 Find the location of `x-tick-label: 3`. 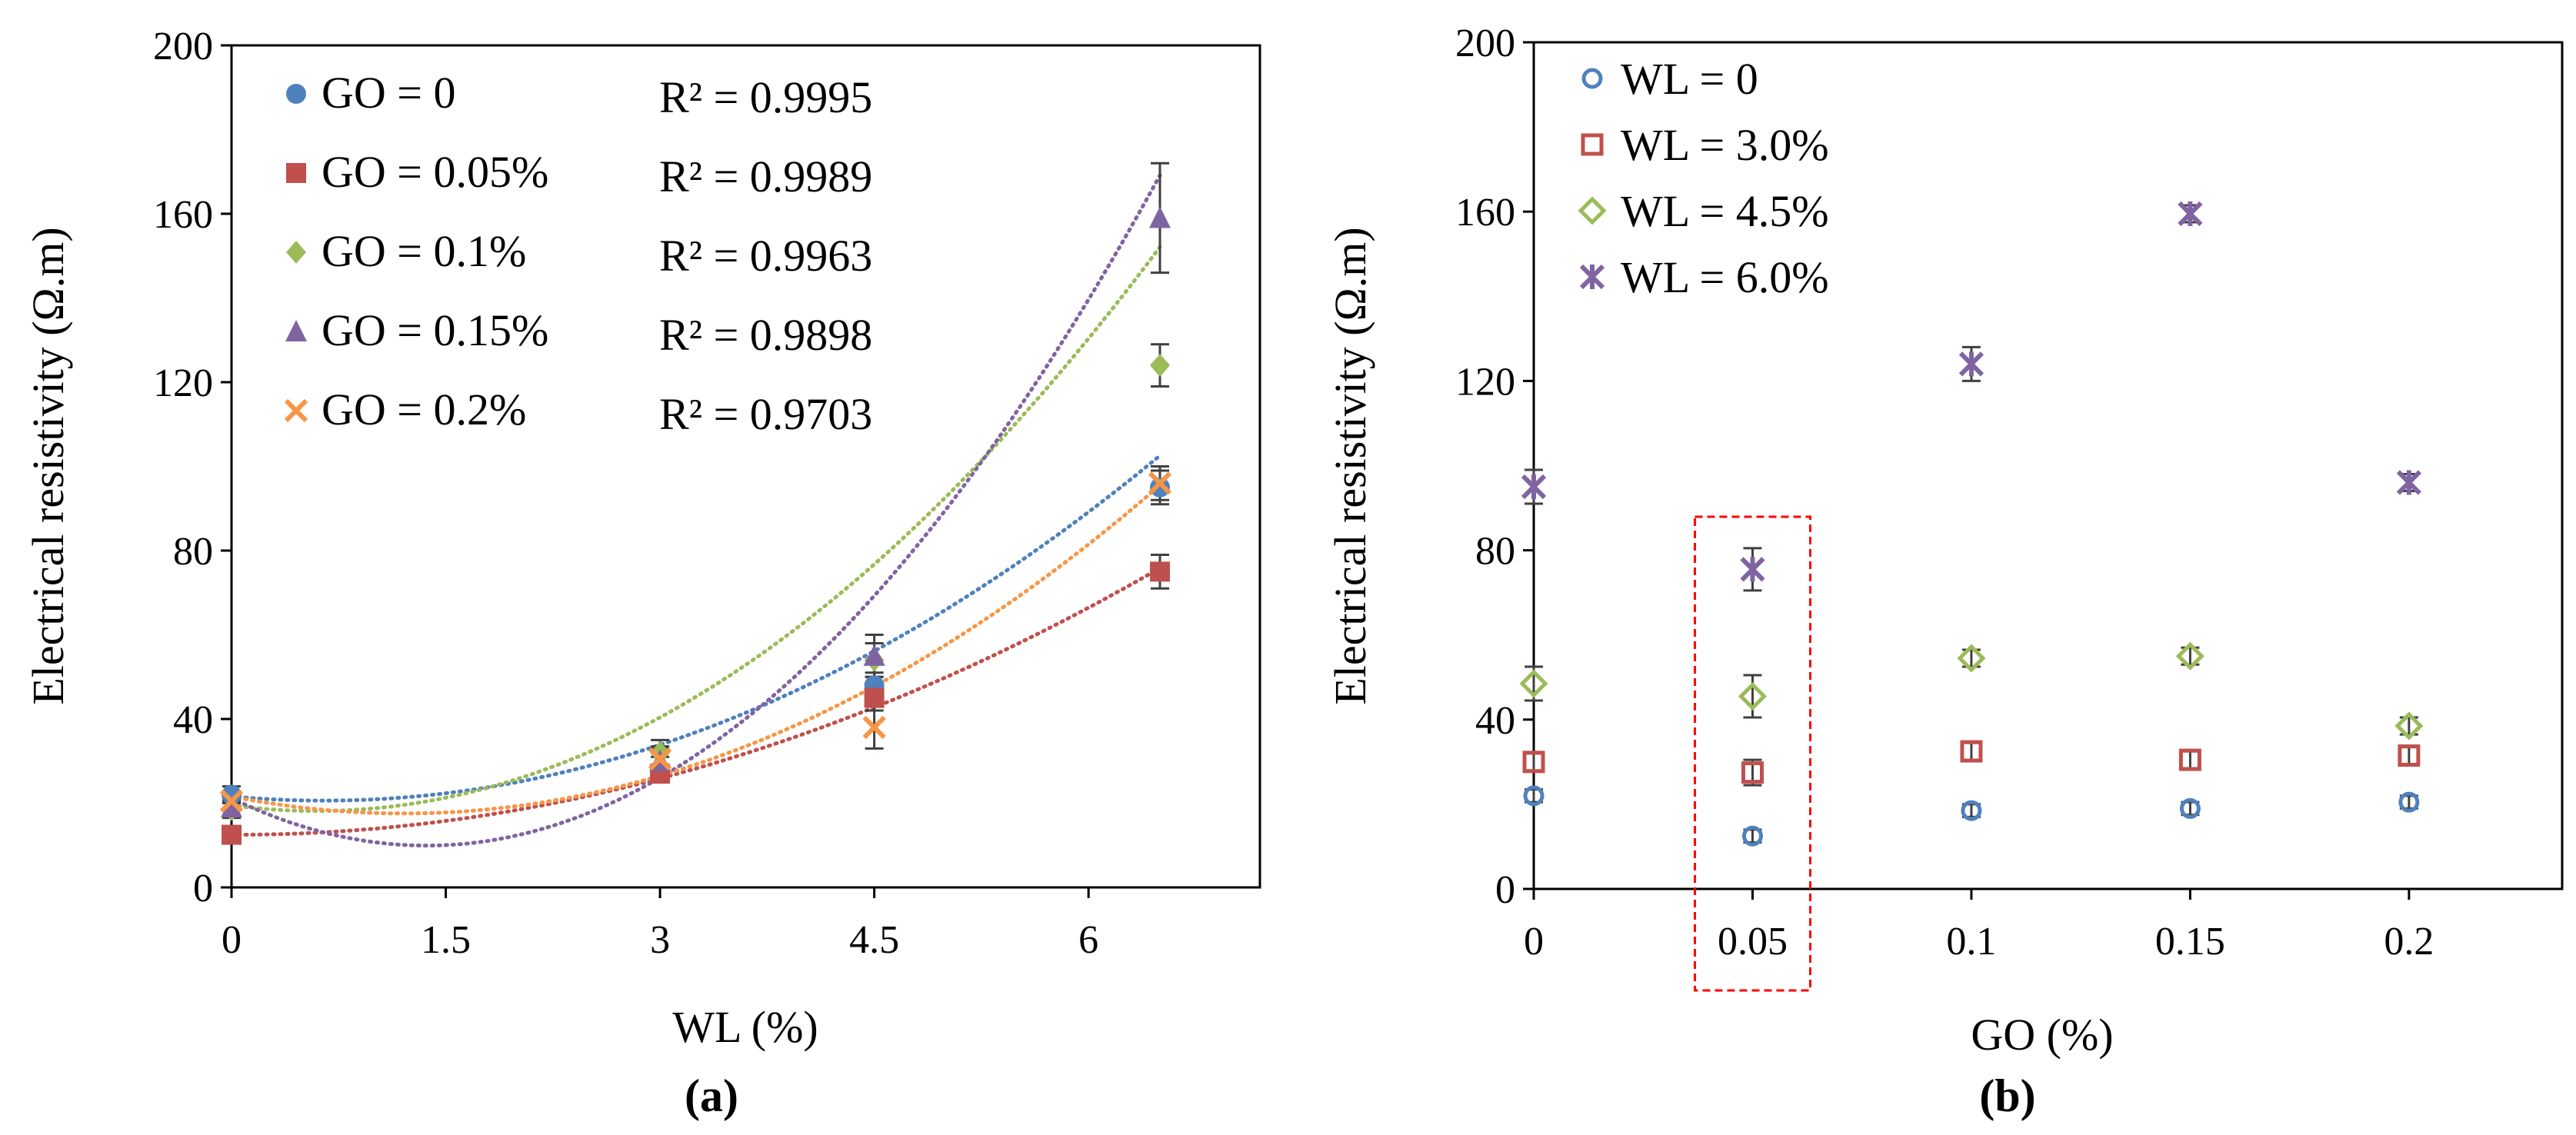

x-tick-label: 3 is located at coordinates (660, 940).